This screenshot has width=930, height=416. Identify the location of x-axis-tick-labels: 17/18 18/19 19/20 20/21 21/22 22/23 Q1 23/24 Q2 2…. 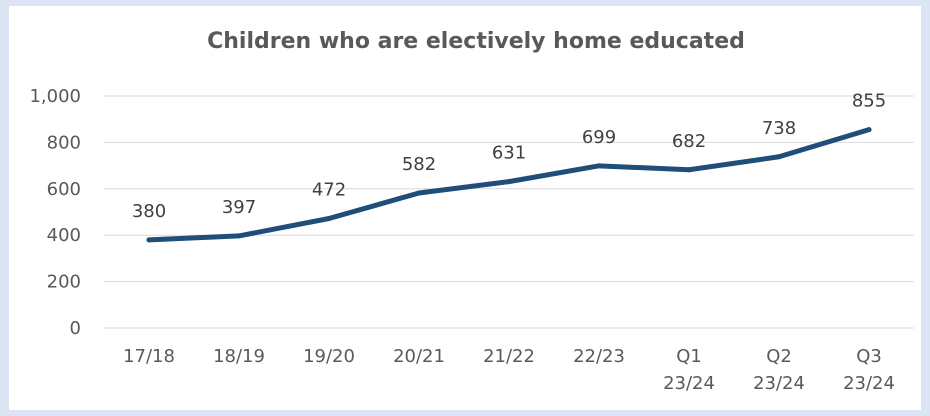
(509, 370).